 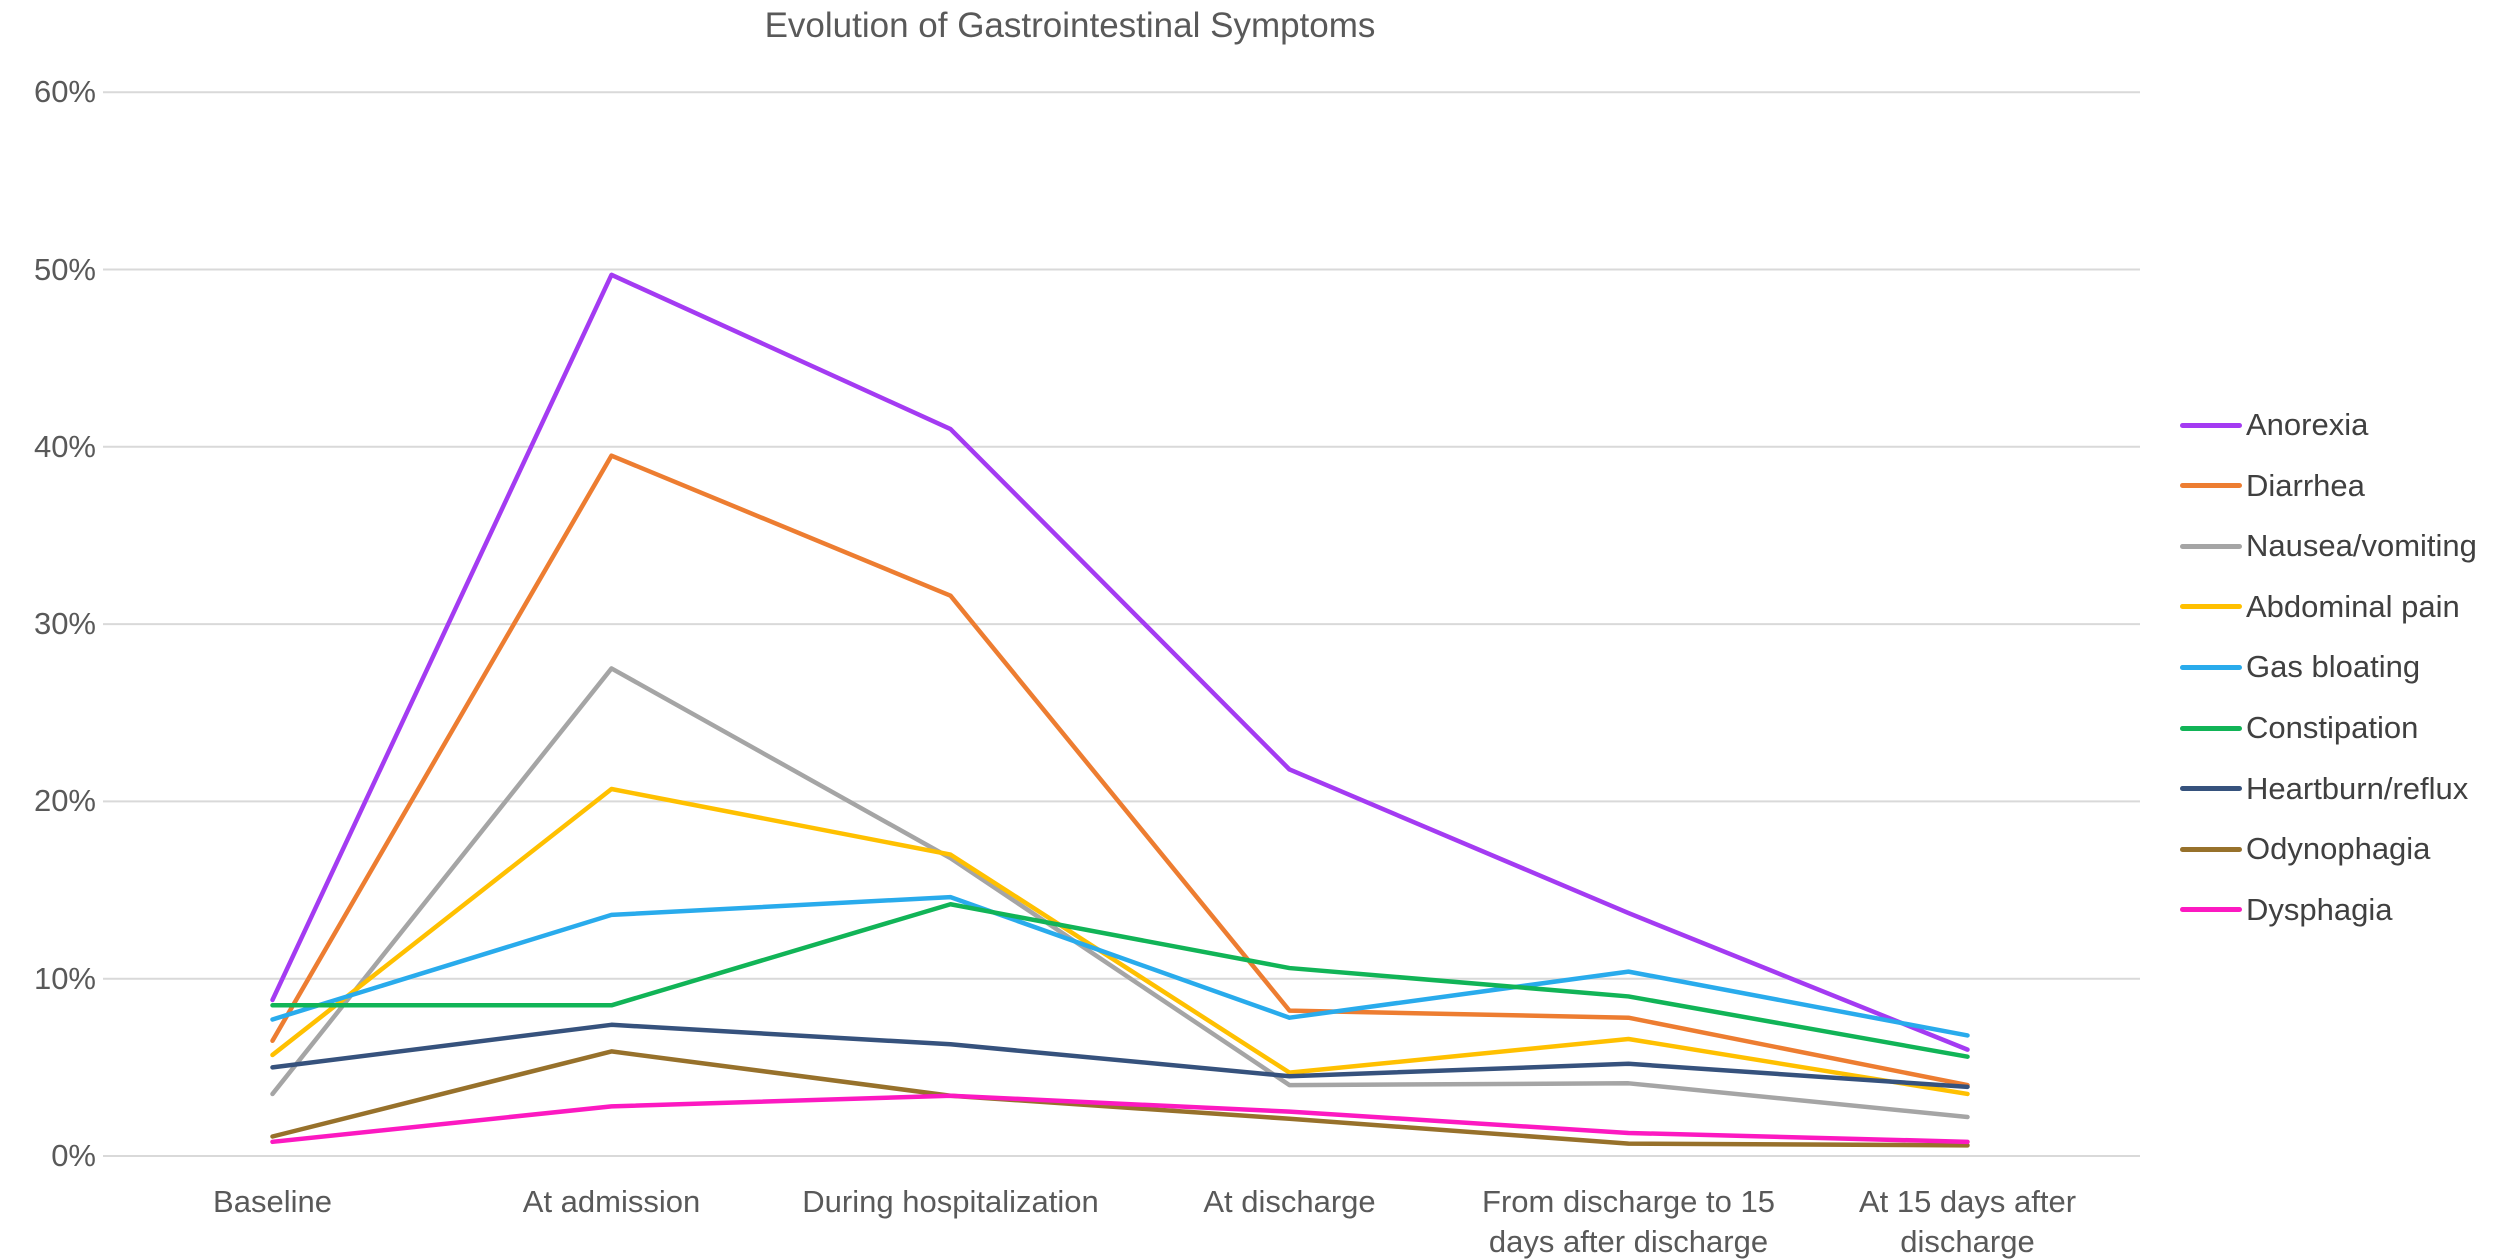 I want to click on legend-label: Odynophagia, so click(x=2338, y=849).